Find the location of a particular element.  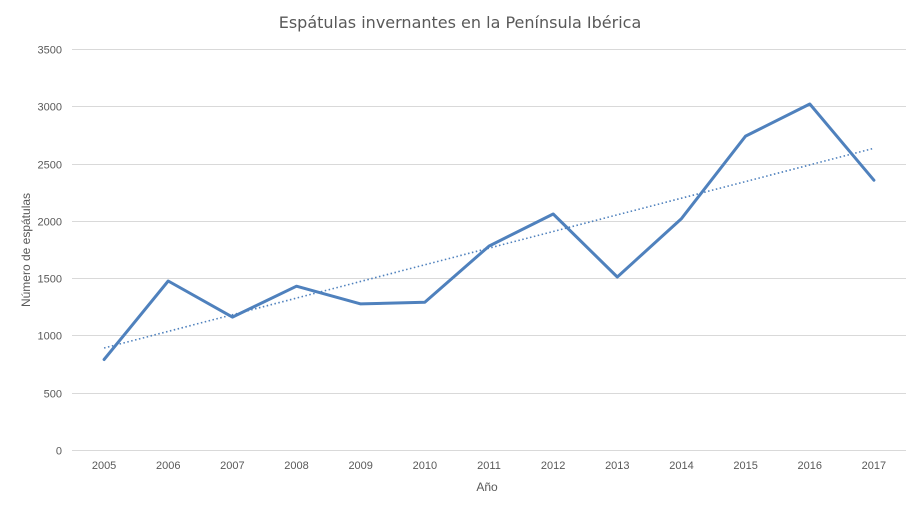

x-tick-label: 2013 is located at coordinates (617, 466).